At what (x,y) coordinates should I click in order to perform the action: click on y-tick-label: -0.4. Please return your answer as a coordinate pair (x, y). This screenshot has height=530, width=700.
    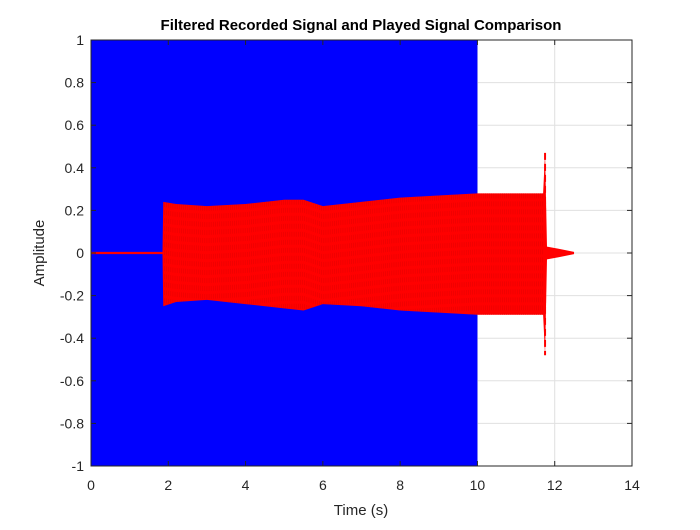
    Looking at the image, I should click on (72, 338).